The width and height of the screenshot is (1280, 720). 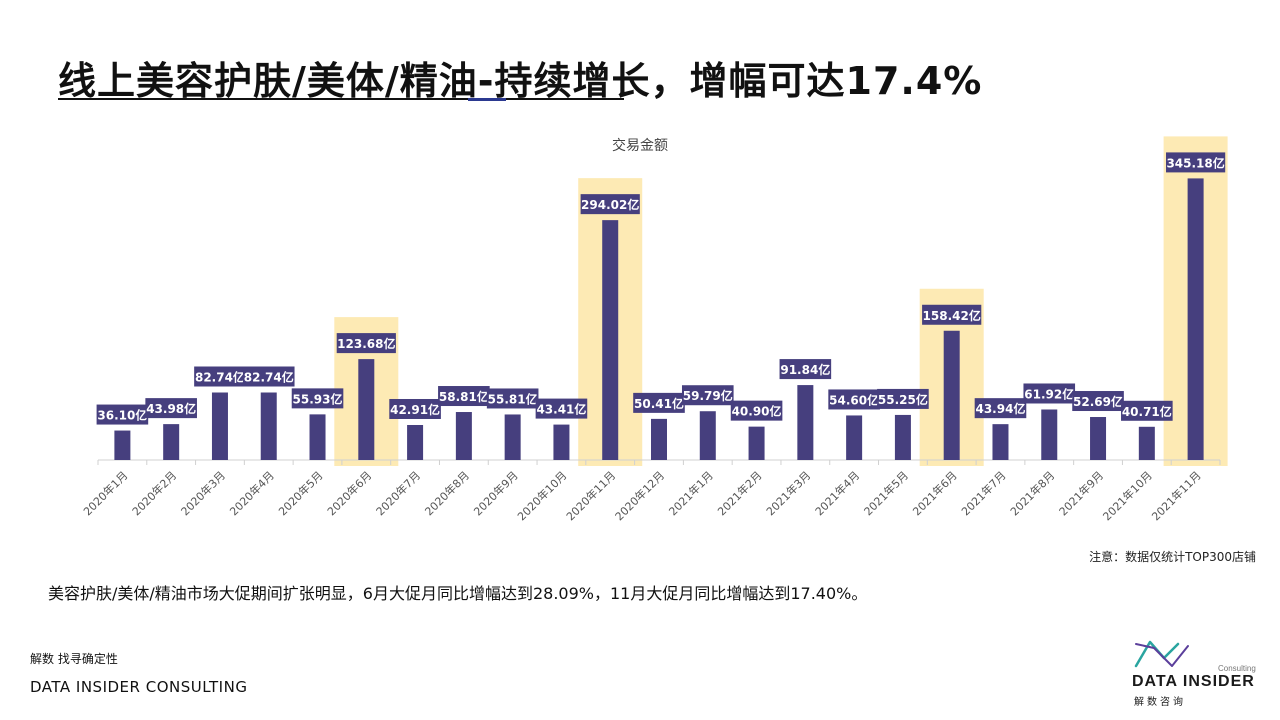 I want to click on data-label: 40.71亿, so click(x=1147, y=411).